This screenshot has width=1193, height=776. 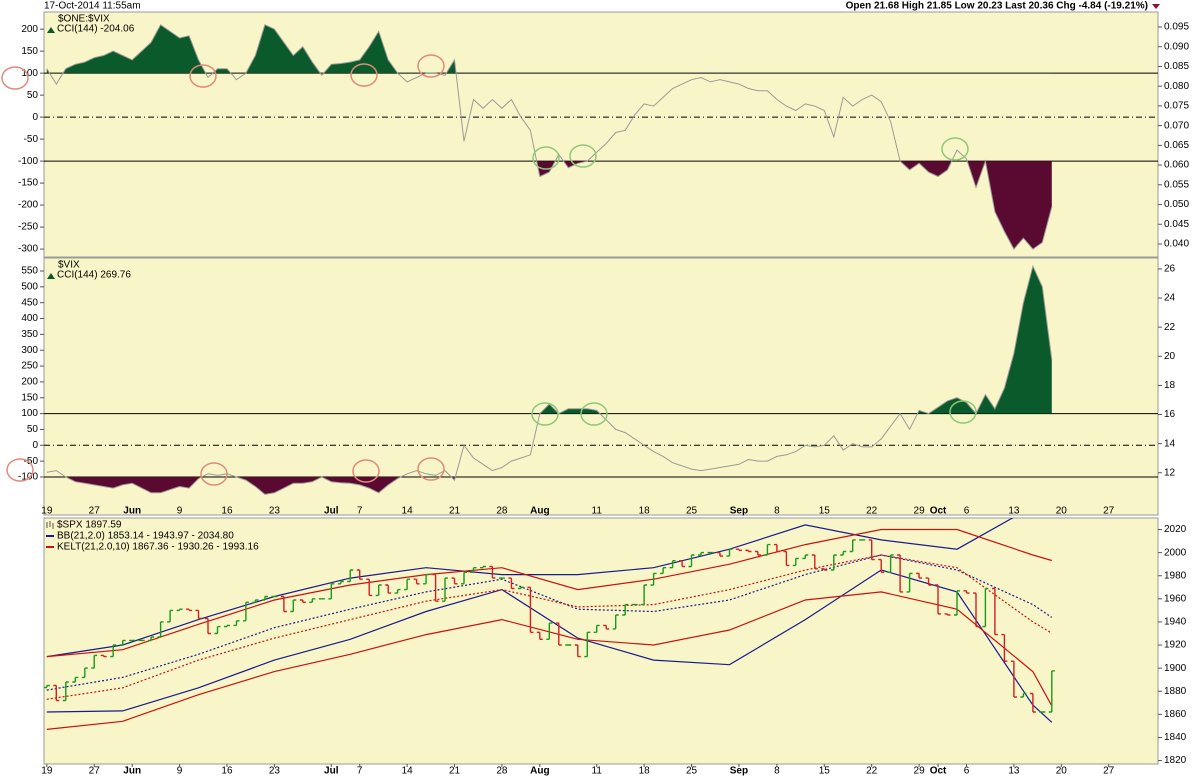 What do you see at coordinates (1176, 244) in the screenshot?
I see `y2-tick-label: 0.040` at bounding box center [1176, 244].